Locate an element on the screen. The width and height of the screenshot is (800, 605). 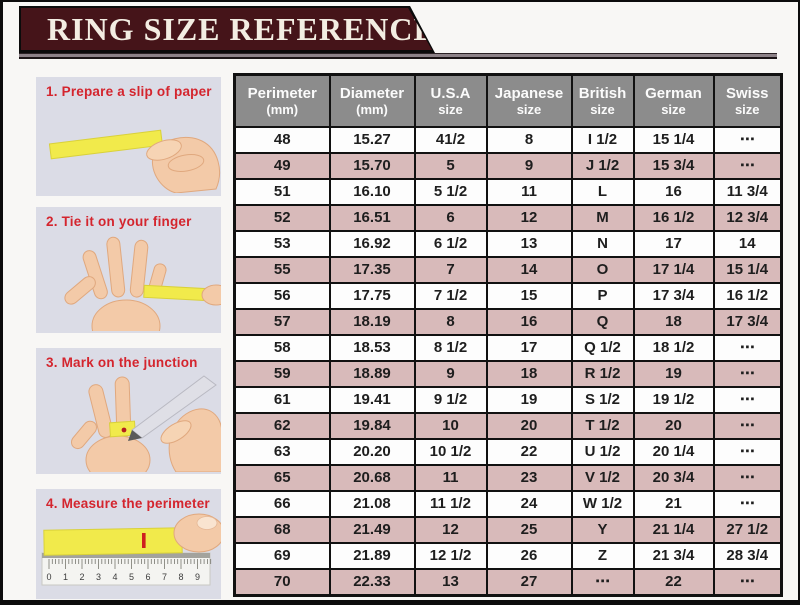
table-cell: 16 1/2 is located at coordinates (673, 218).